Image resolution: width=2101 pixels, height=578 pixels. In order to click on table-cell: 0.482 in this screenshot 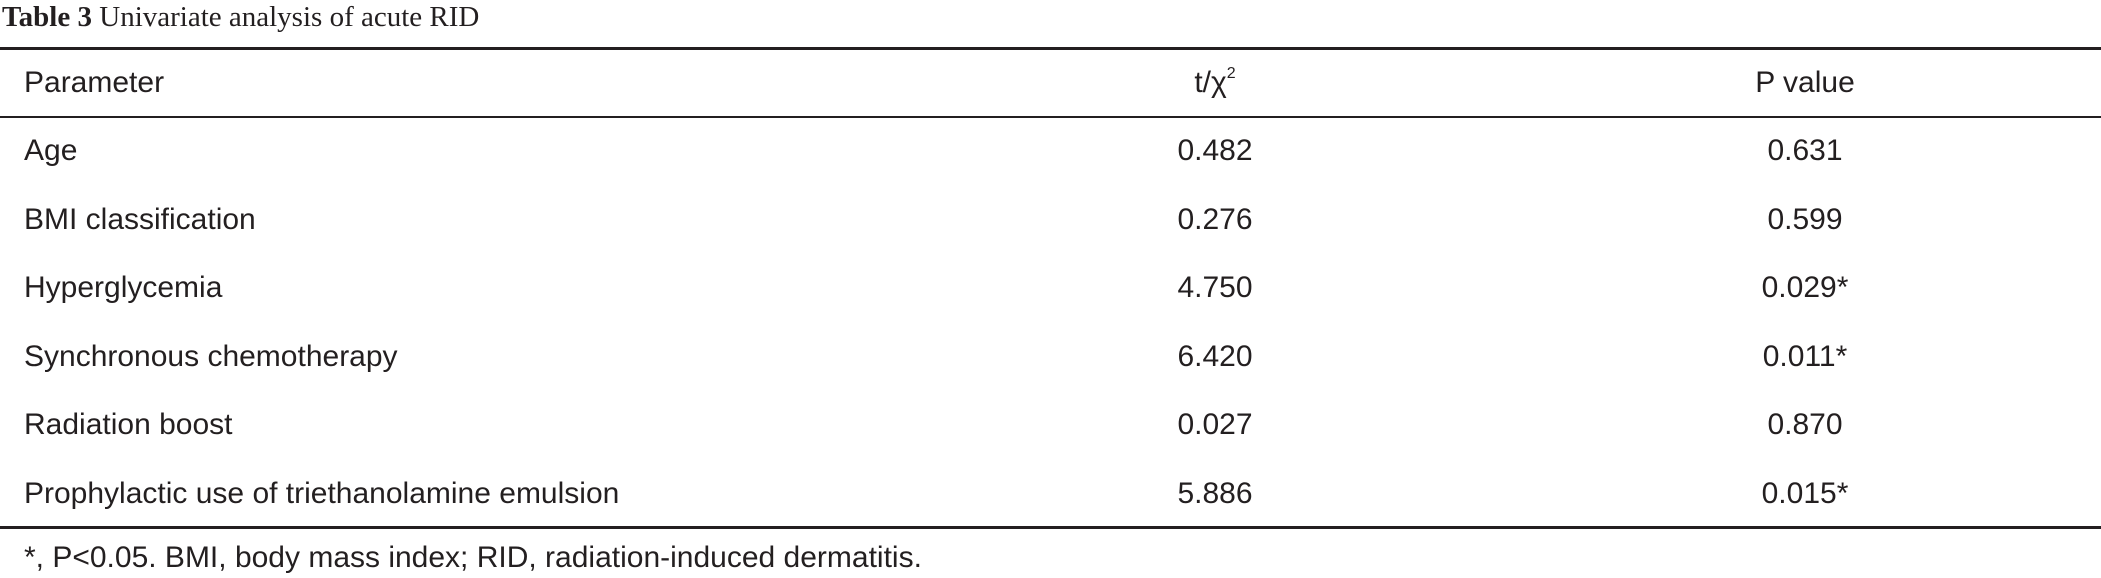, I will do `click(1215, 150)`.